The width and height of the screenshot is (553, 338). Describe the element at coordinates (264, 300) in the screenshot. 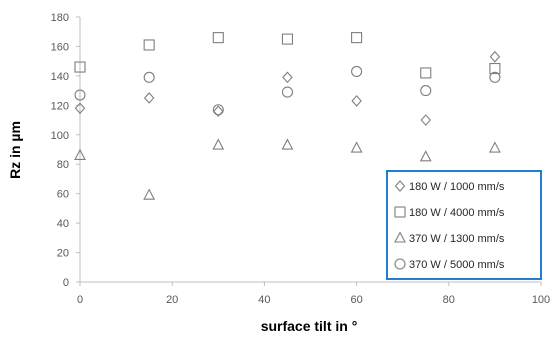

I see `x-tick-label: 40` at that location.